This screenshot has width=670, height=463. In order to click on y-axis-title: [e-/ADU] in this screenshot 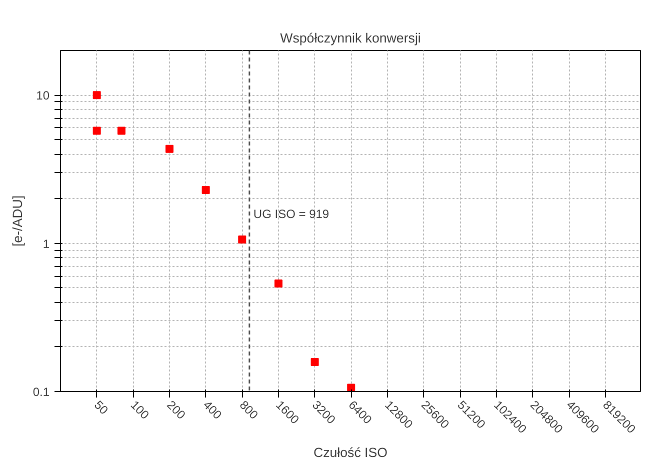, I will do `click(17, 221)`.